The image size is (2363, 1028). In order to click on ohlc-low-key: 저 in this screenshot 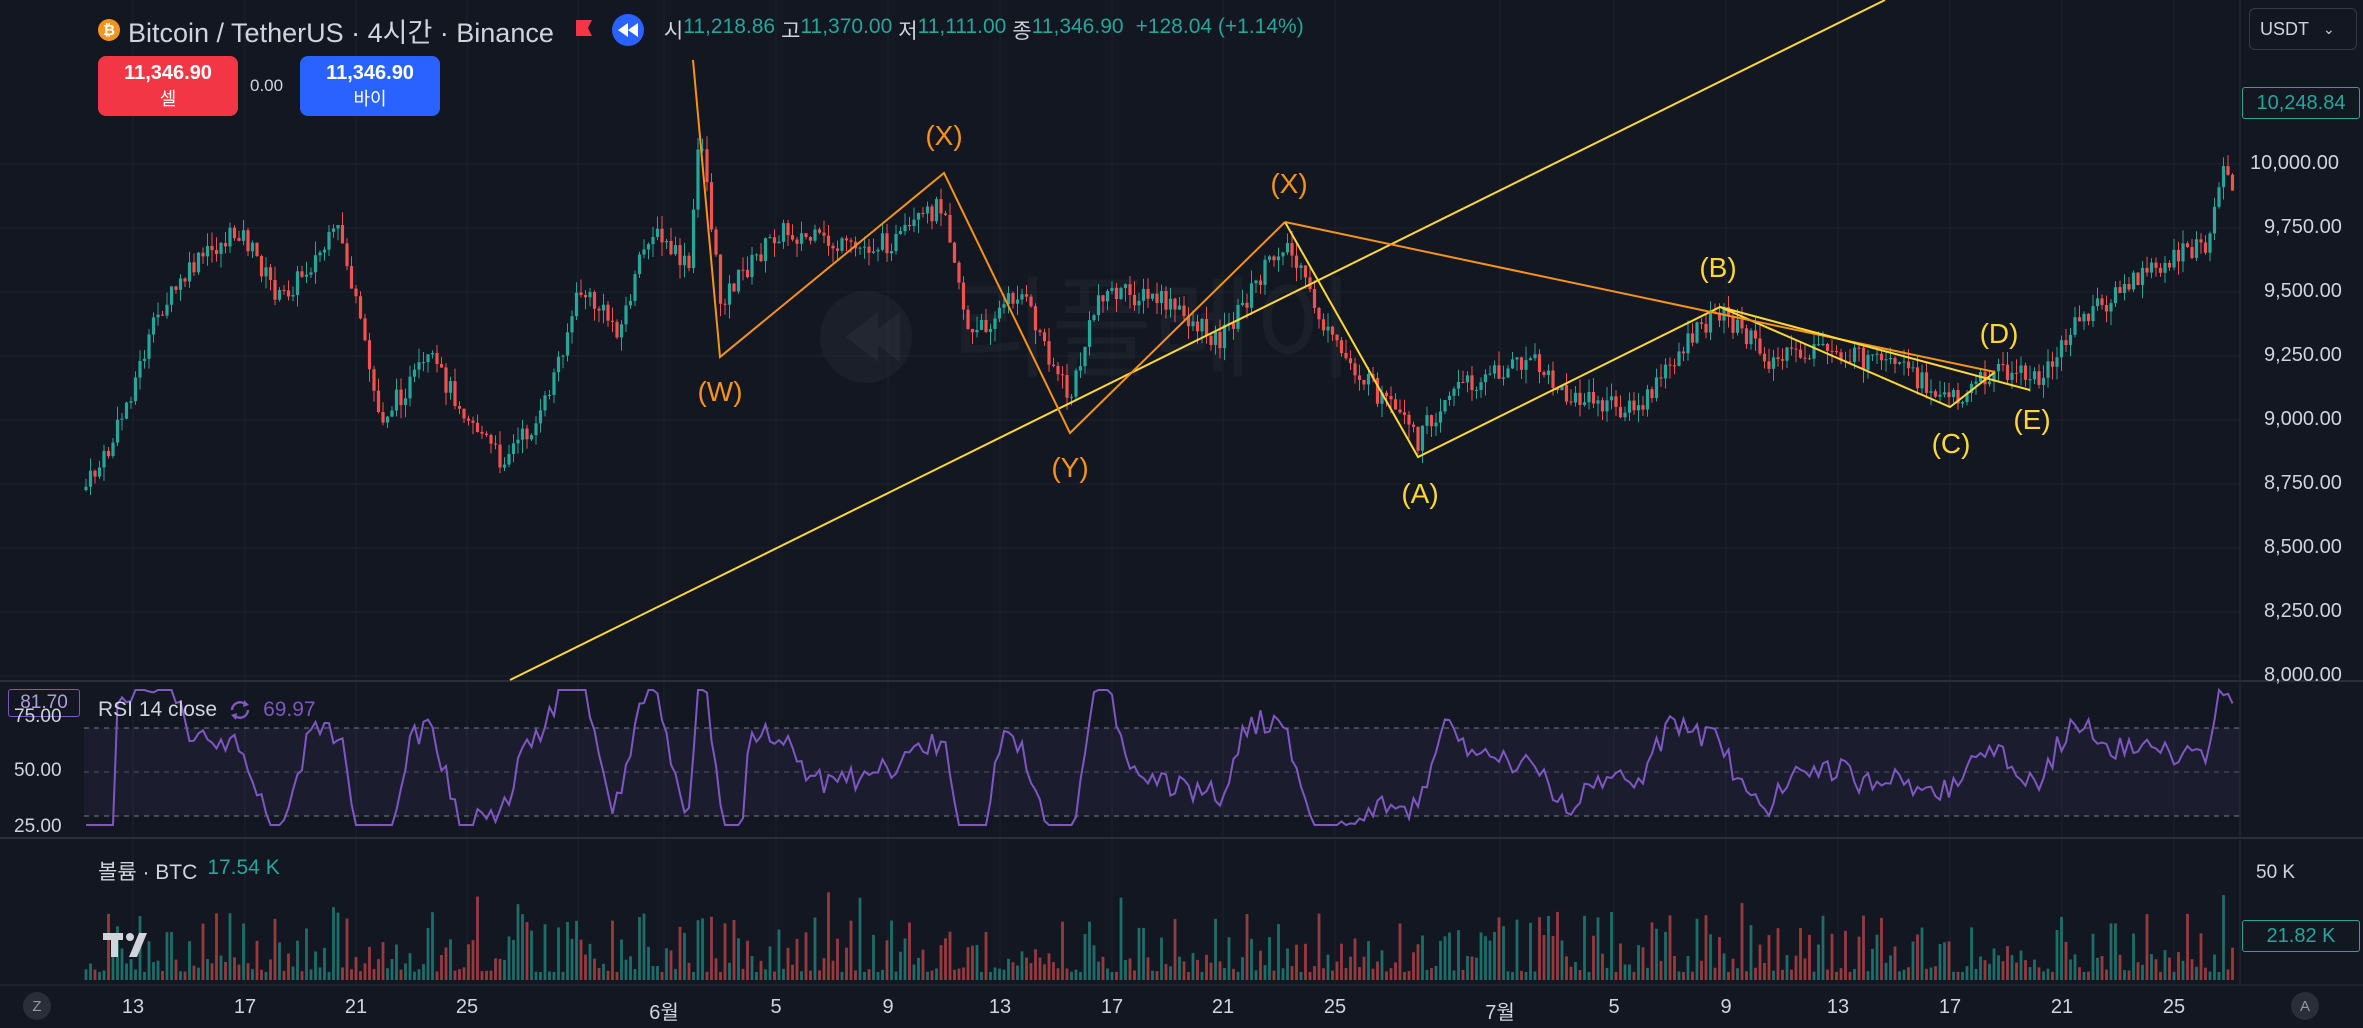, I will do `click(908, 31)`.